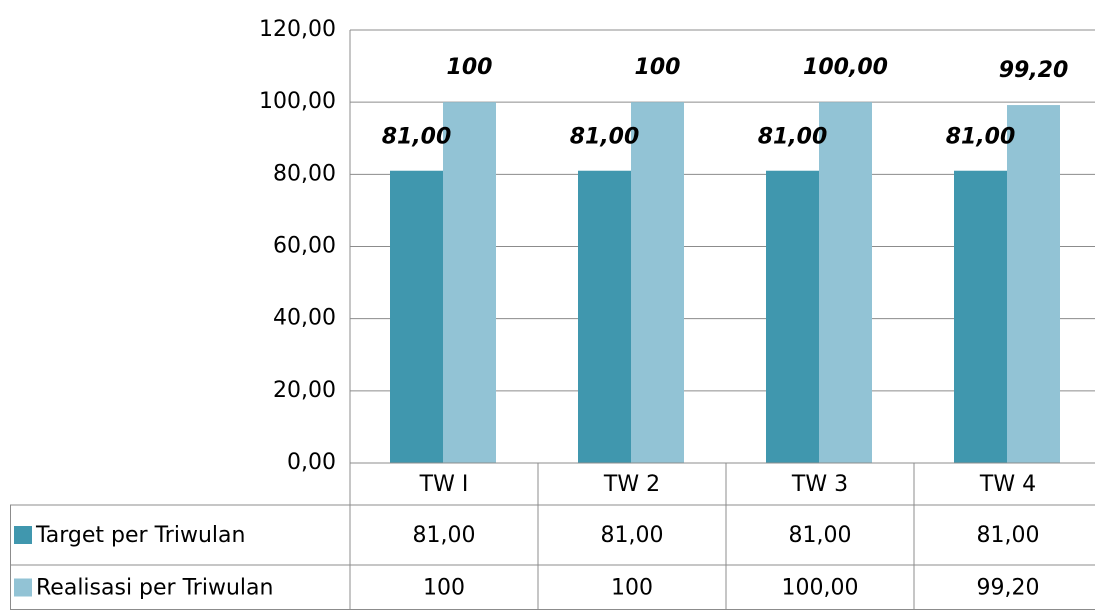  I want to click on legend-label: Realisasi per Triwulan, so click(154, 588).